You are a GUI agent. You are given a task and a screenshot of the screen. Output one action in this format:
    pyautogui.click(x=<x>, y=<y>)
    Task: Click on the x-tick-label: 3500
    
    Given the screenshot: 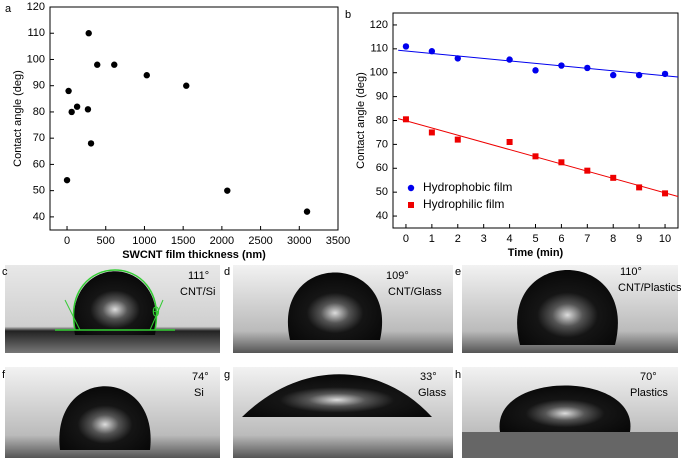 What is the action you would take?
    pyautogui.click(x=338, y=241)
    